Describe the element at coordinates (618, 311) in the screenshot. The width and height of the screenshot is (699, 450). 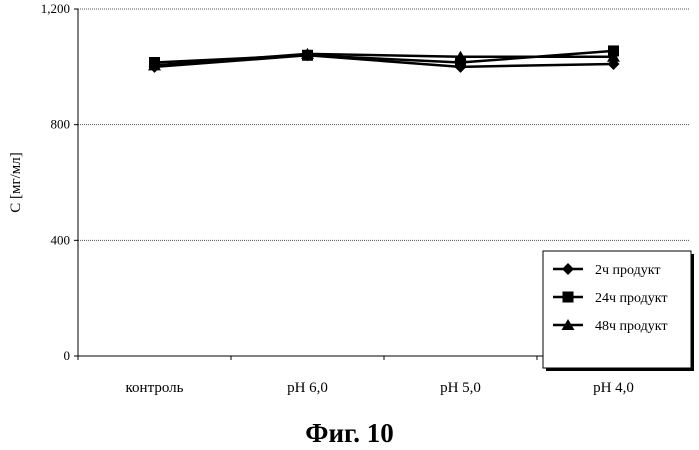
I see `legend: 2ч продукт 24ч продукт 48ч продукт` at that location.